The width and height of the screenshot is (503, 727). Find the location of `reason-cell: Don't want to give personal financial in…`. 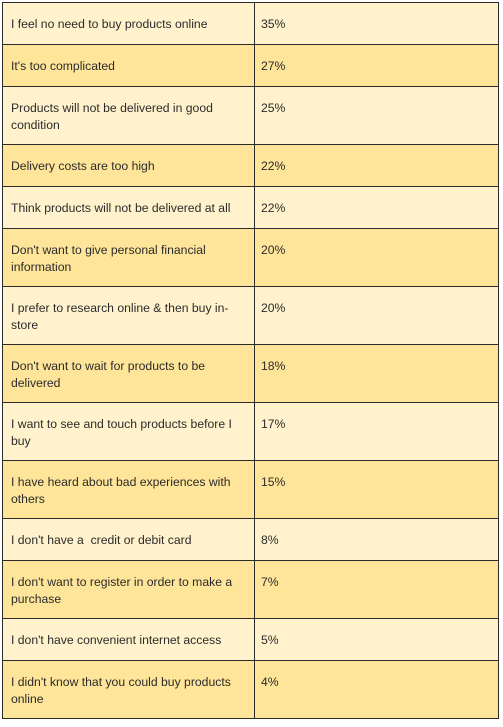

reason-cell: Don't want to give personal financial in… is located at coordinates (128, 257).